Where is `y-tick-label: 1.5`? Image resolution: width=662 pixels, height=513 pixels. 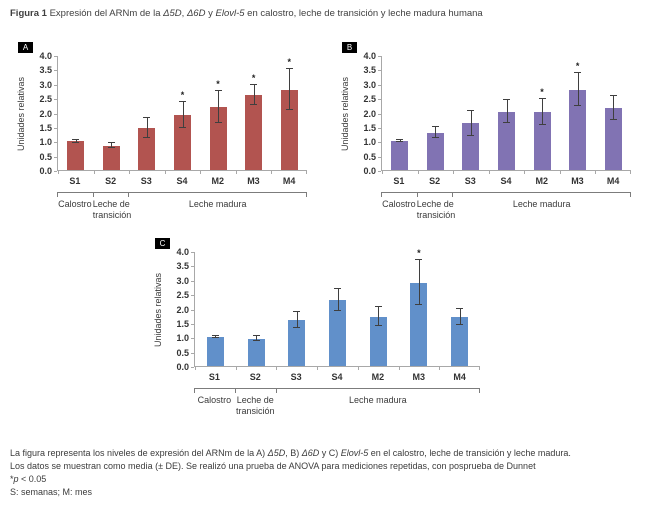
y-tick-label: 1.5 is located at coordinates (369, 127).